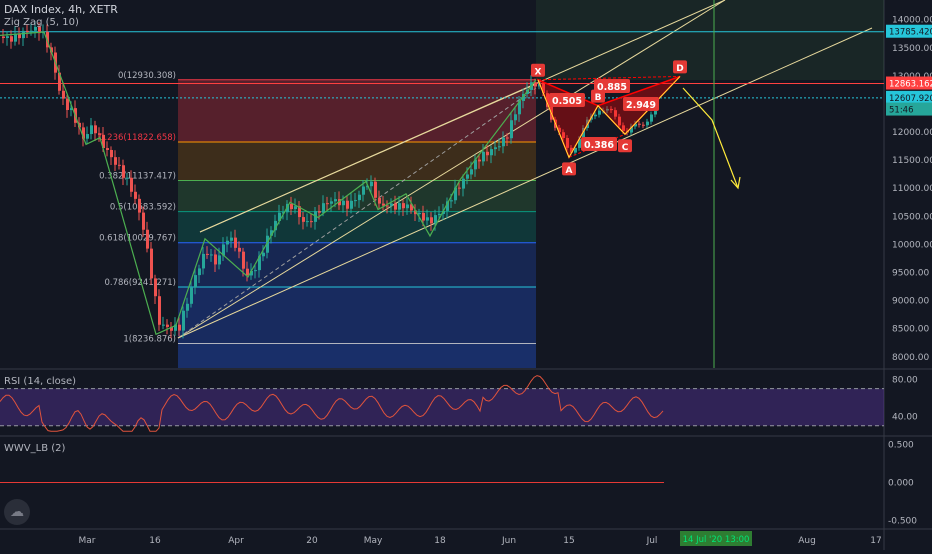 The width and height of the screenshot is (932, 554). Describe the element at coordinates (735, 183) in the screenshot. I see `projection-arrow-head` at that location.